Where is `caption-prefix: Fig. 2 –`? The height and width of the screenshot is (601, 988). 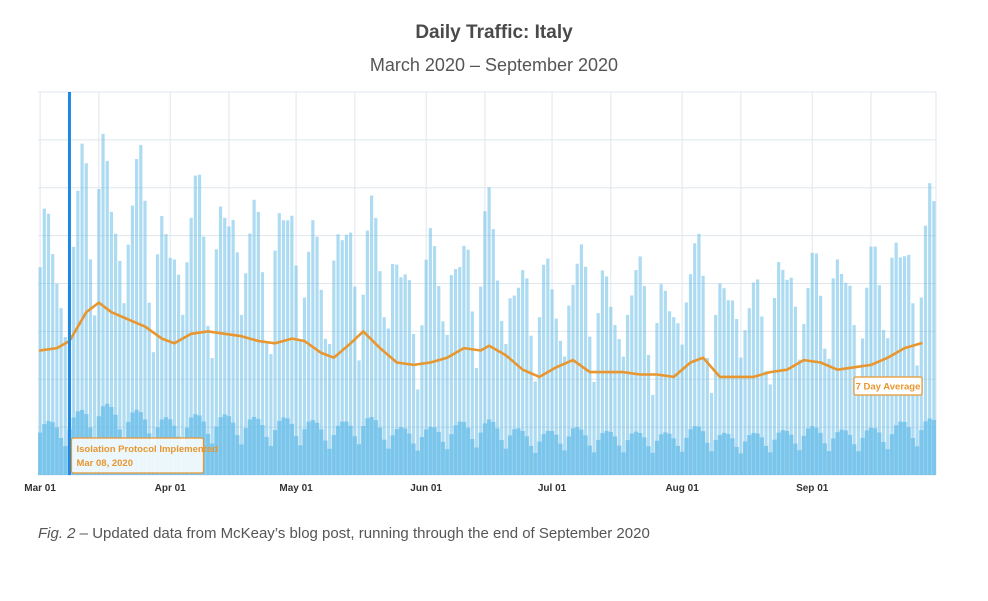 caption-prefix: Fig. 2 – is located at coordinates (63, 533).